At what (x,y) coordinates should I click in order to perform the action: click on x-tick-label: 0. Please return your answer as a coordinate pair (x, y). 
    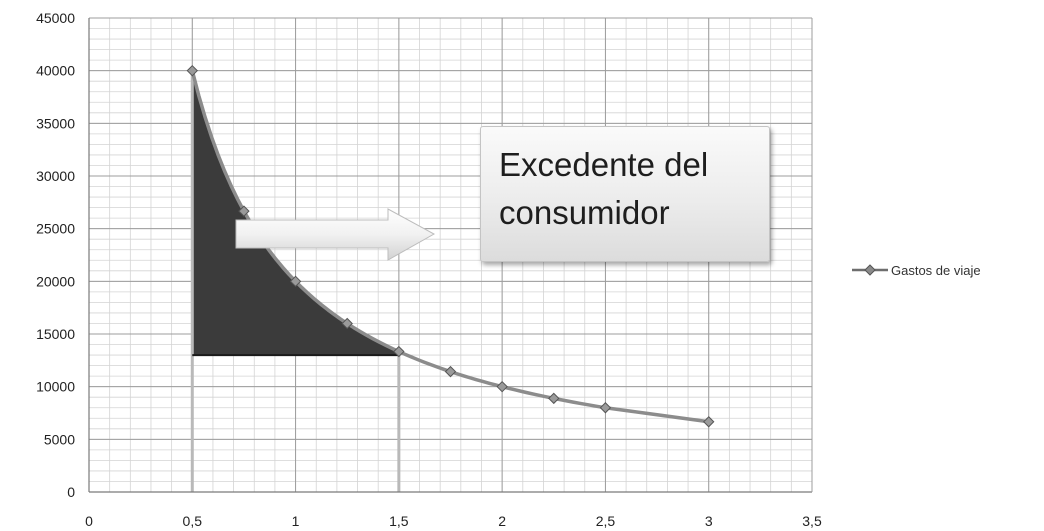
    Looking at the image, I should click on (89, 521).